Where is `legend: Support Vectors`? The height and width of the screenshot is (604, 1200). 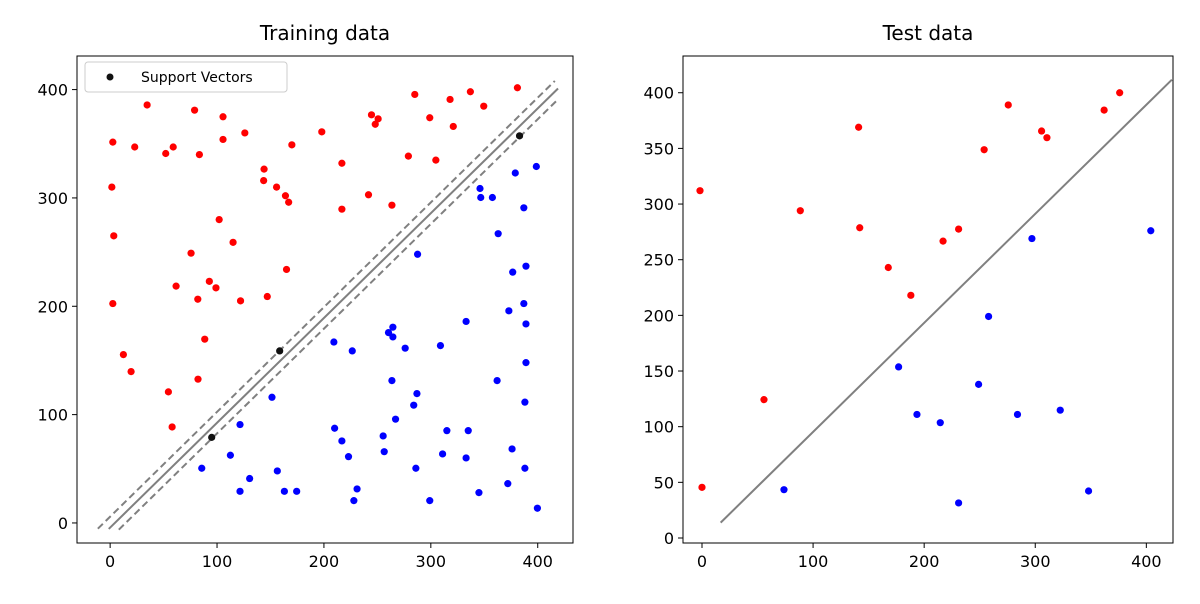 legend: Support Vectors is located at coordinates (186, 77).